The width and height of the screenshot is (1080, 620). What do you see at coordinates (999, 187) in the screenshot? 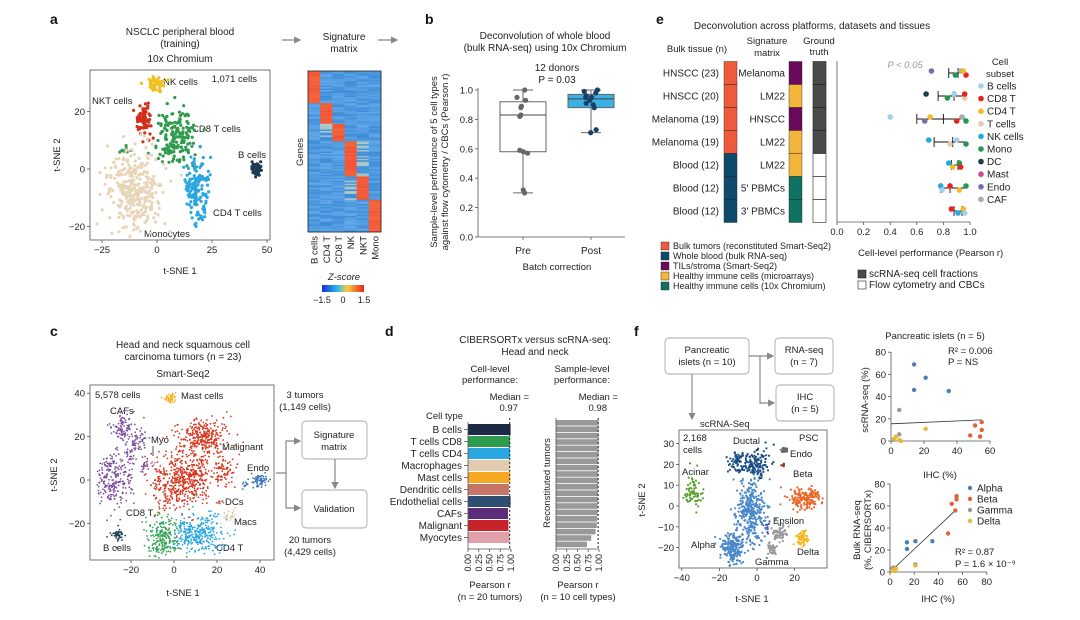
I see `legend-label: Endo` at bounding box center [999, 187].